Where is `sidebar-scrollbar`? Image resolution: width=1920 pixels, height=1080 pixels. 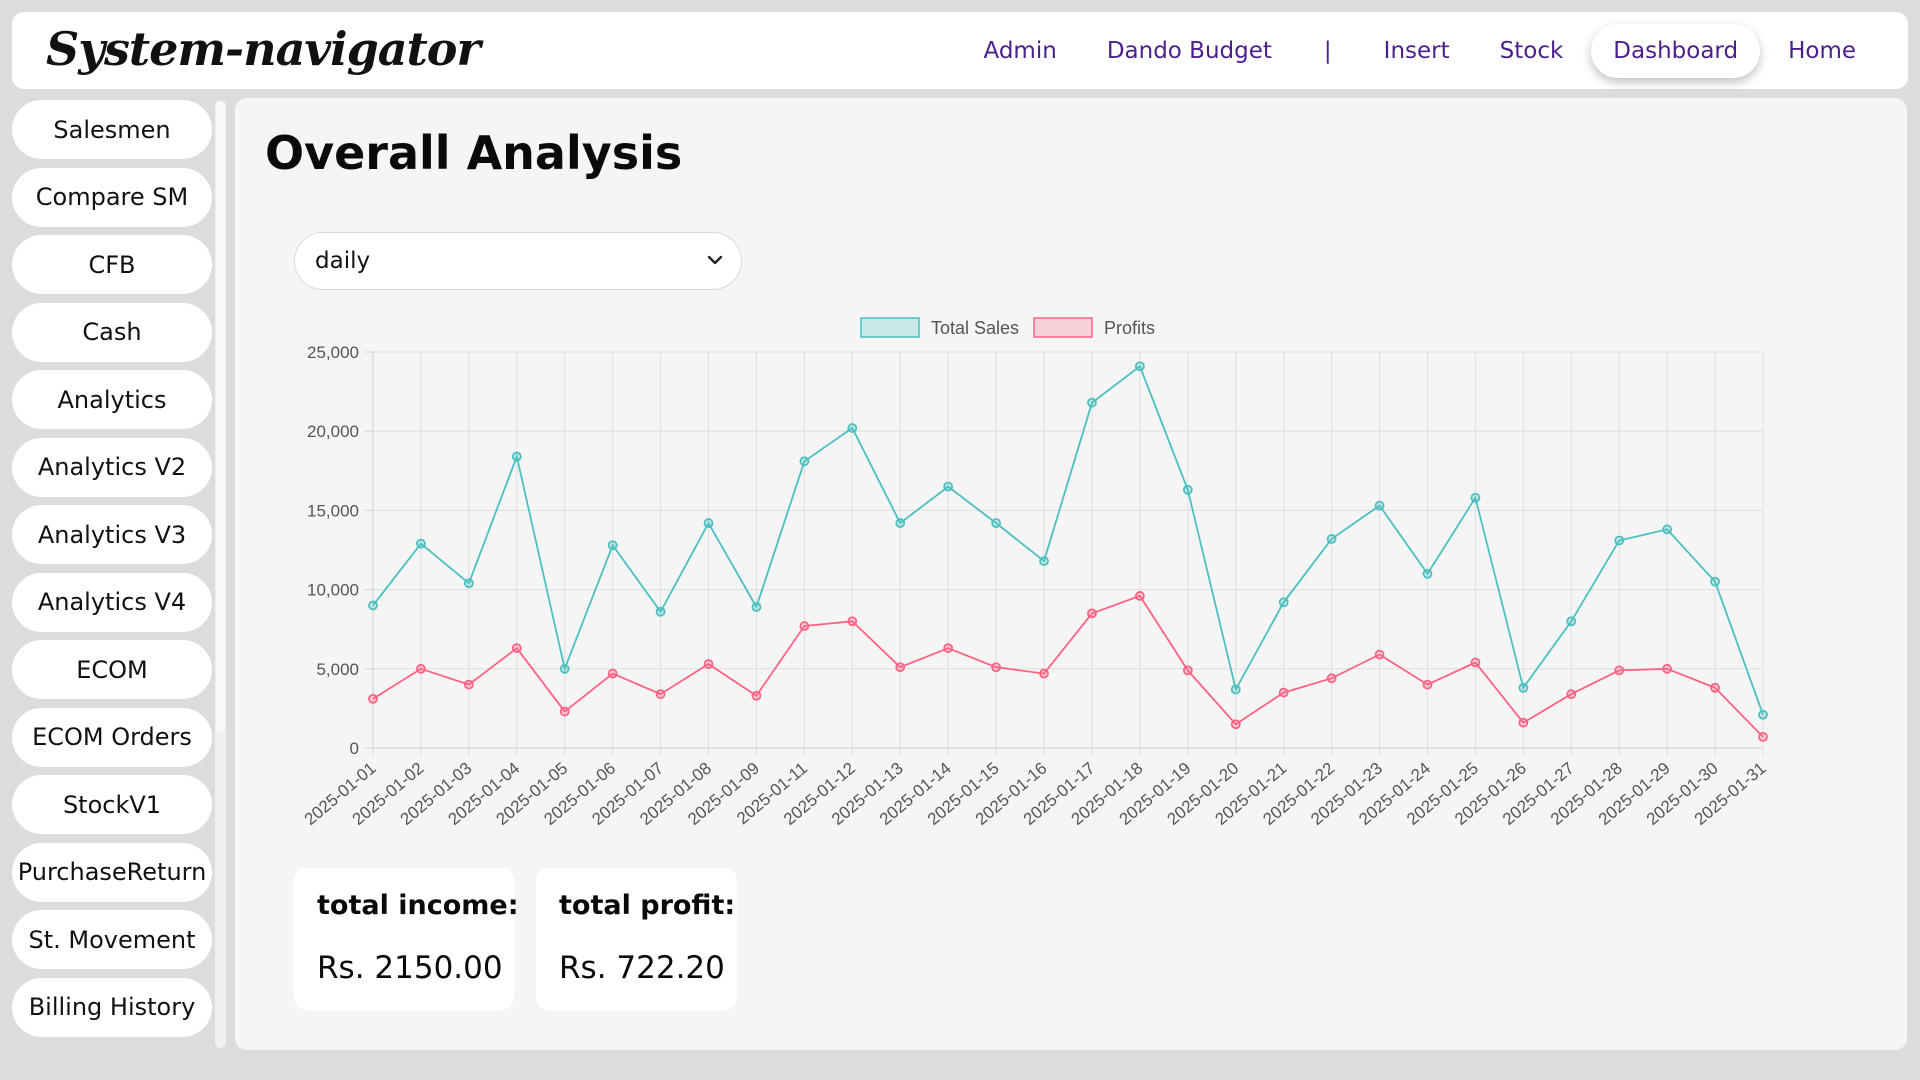 sidebar-scrollbar is located at coordinates (220, 574).